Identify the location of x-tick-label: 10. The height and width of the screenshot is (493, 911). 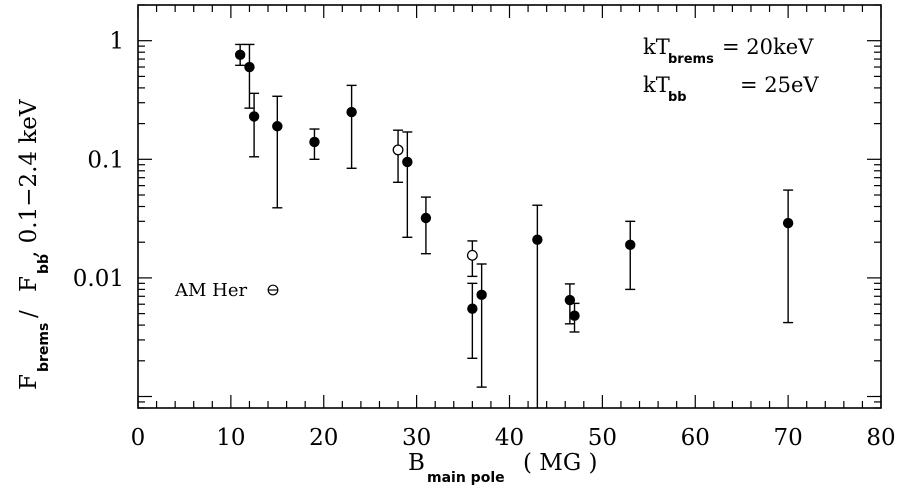
(230, 438).